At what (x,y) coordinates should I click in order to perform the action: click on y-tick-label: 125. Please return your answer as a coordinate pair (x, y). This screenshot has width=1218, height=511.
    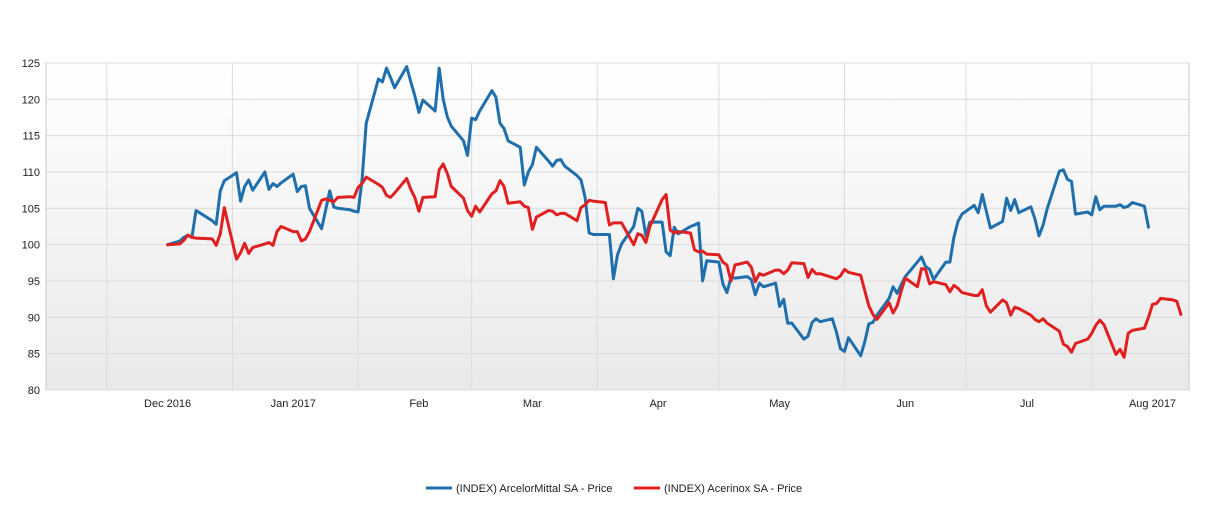
    Looking at the image, I should click on (31, 64).